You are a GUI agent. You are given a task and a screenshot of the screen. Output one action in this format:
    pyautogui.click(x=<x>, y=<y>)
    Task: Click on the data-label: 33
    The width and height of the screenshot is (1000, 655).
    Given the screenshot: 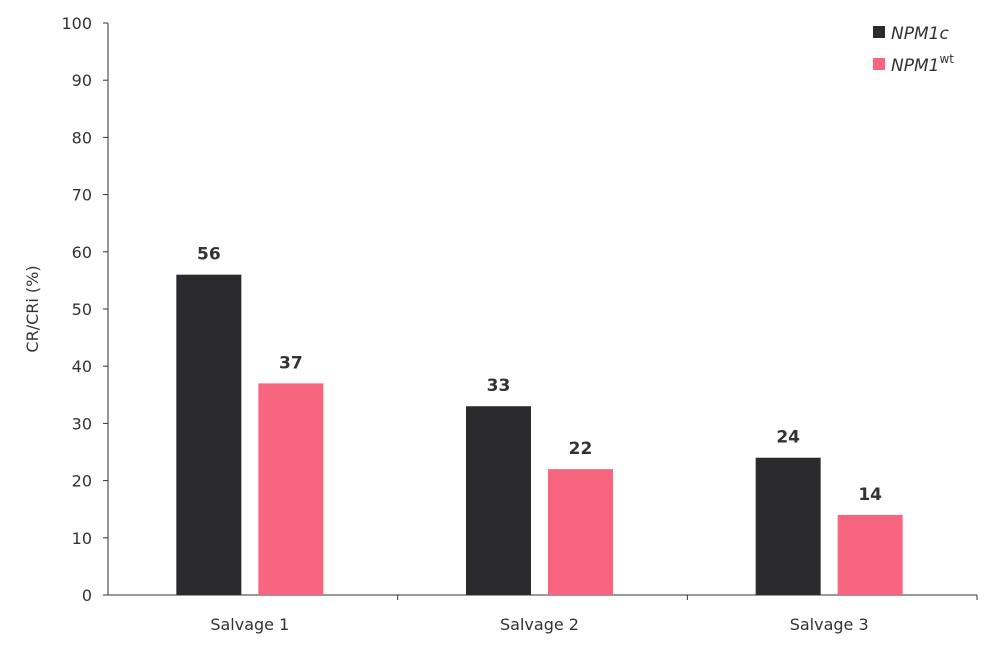 What is the action you would take?
    pyautogui.click(x=499, y=386)
    